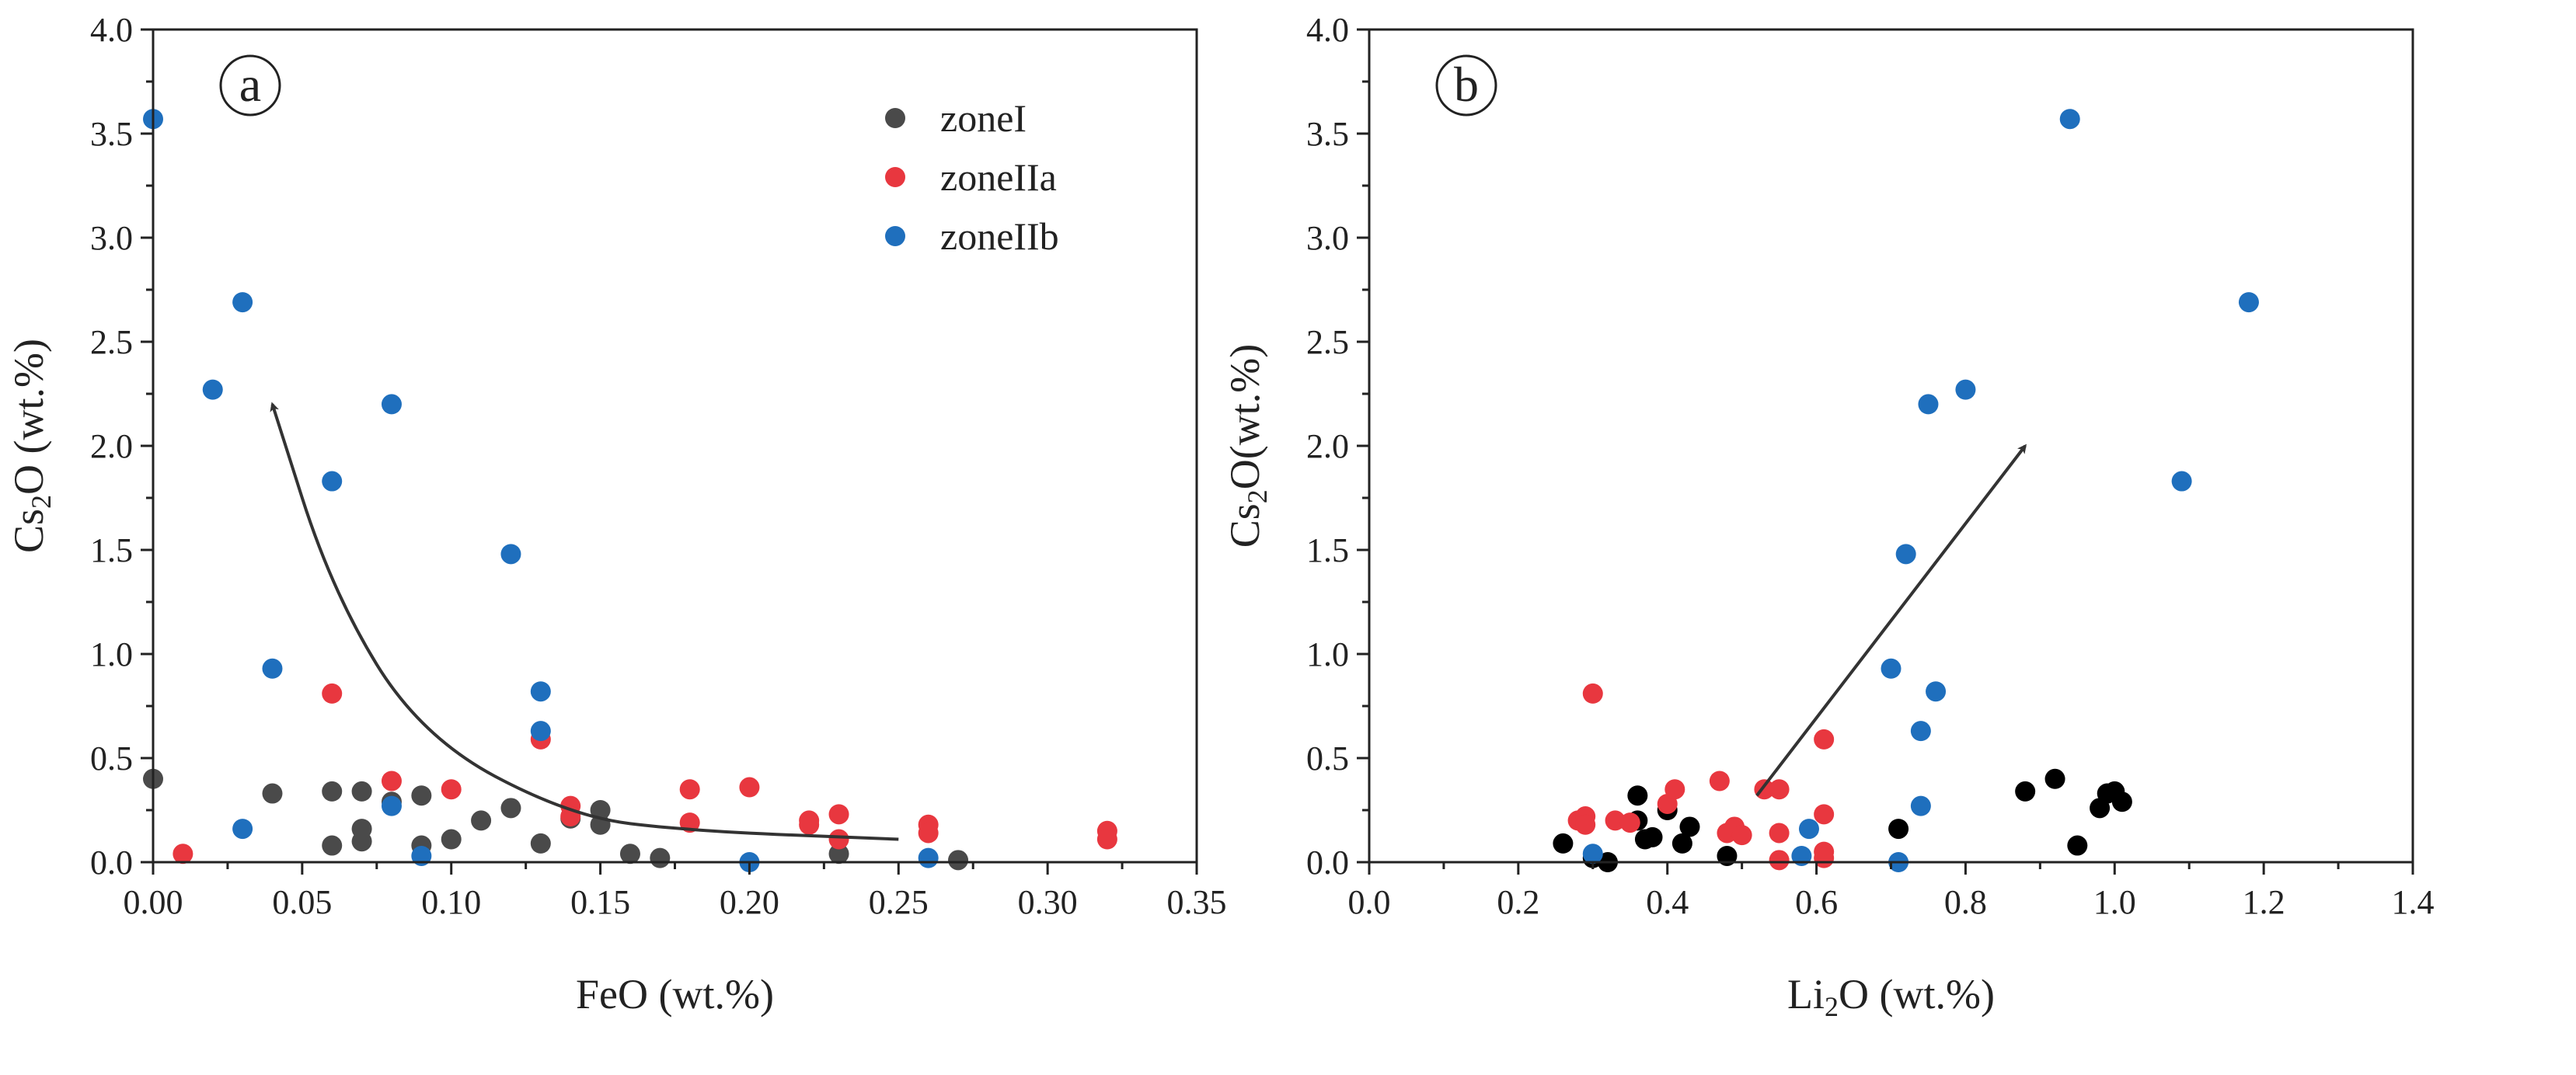 This screenshot has height=1075, width=2576. What do you see at coordinates (1816, 902) in the screenshot?
I see `x-tick-label: 0.6` at bounding box center [1816, 902].